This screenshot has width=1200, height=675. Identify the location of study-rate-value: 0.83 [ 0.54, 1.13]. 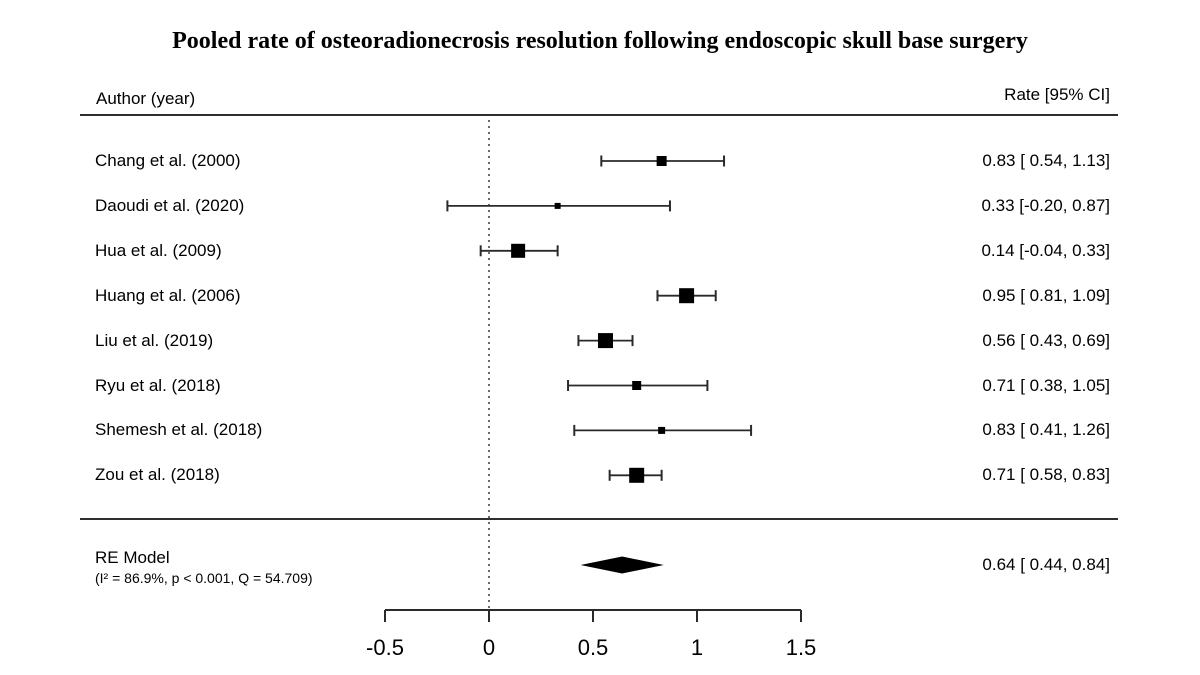
(1046, 160).